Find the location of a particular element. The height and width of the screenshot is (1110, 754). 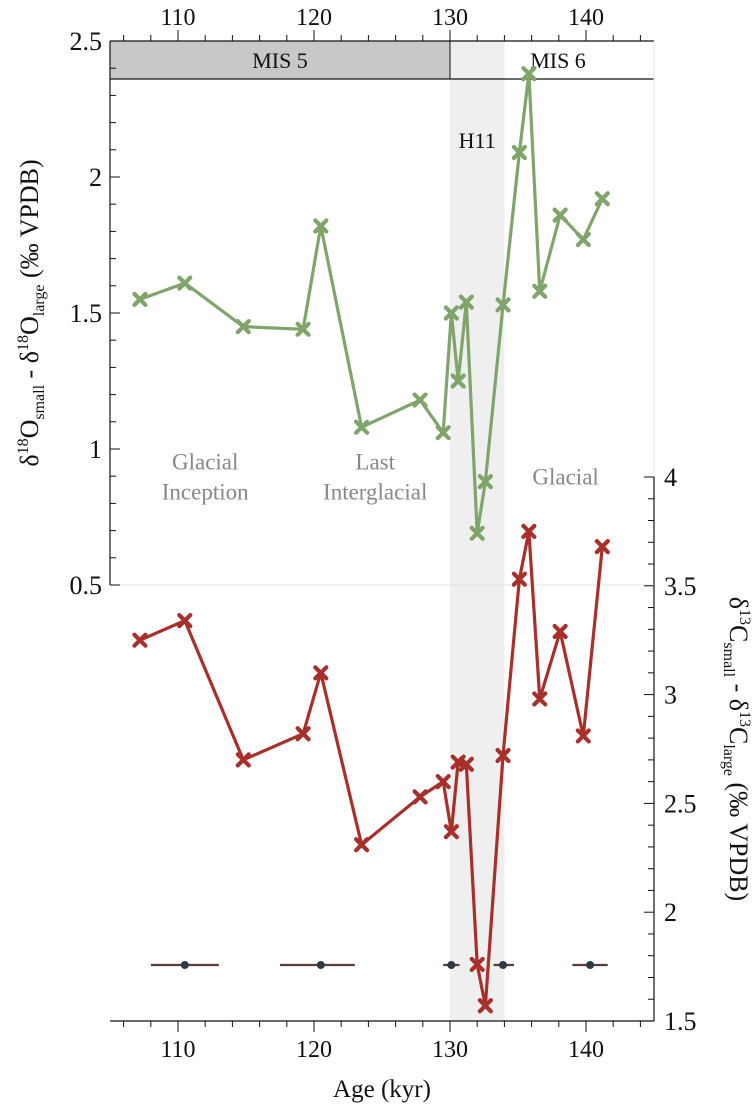

h11-label: H11 is located at coordinates (477, 140).